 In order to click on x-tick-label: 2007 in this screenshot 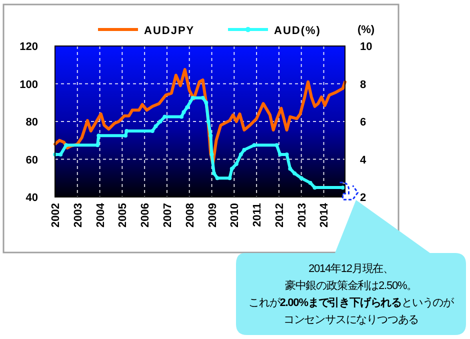, I will do `click(168, 215)`.